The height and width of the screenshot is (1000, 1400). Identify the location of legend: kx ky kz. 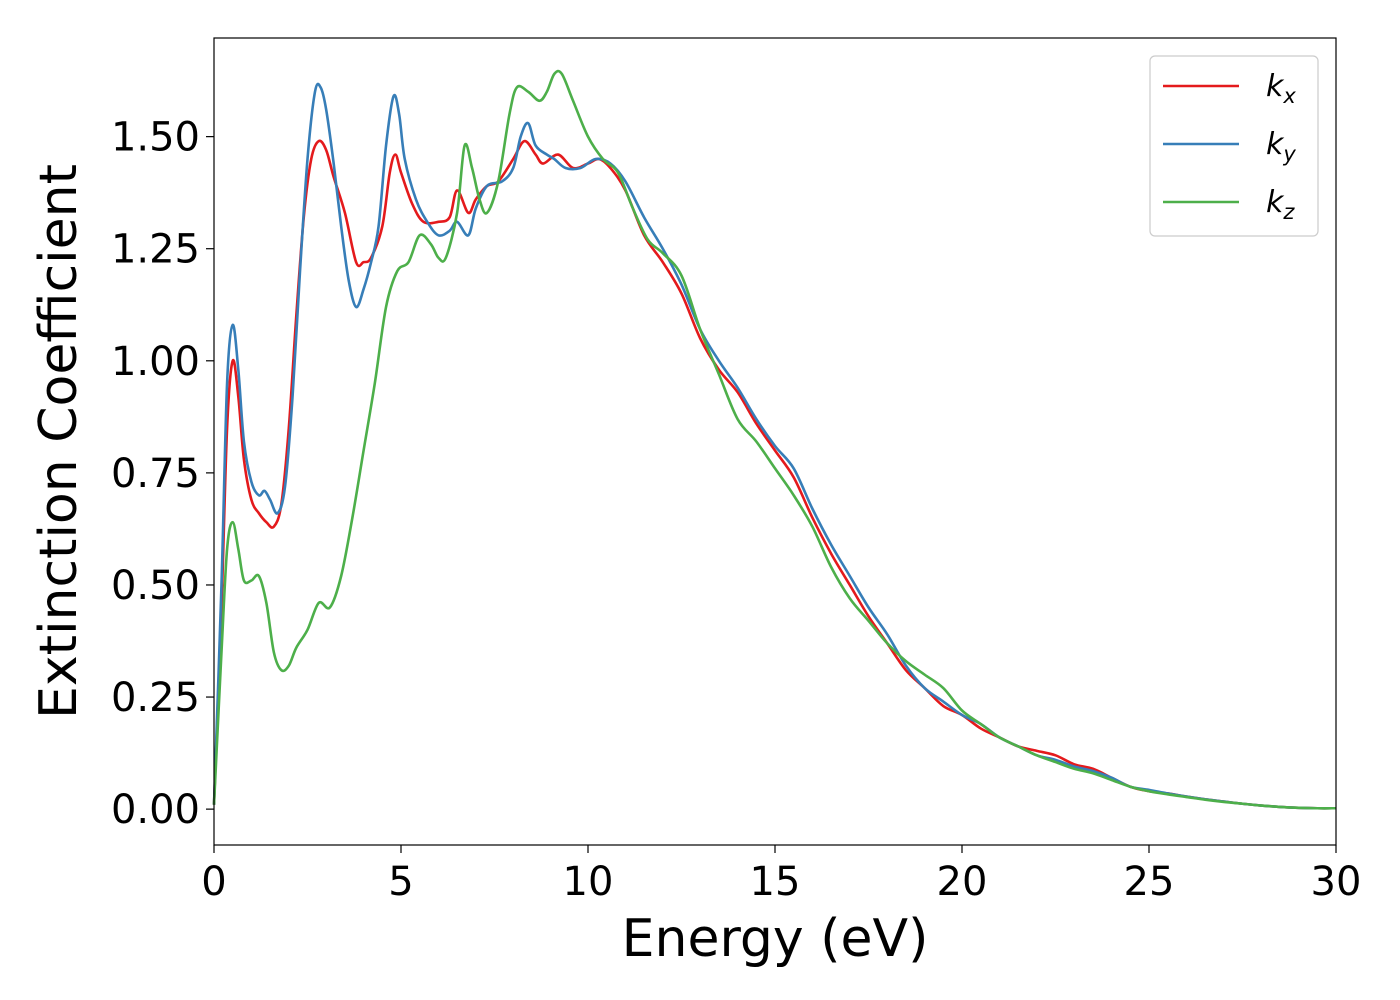
(1234, 146).